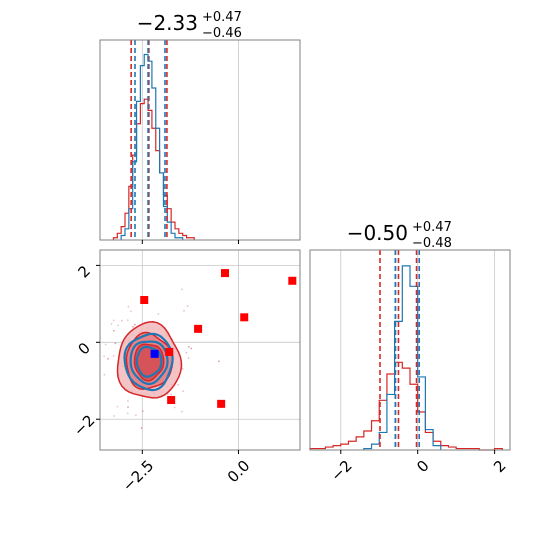  I want to click on panel-title: −2.33 +0.47 −0.46, so click(189, 25).